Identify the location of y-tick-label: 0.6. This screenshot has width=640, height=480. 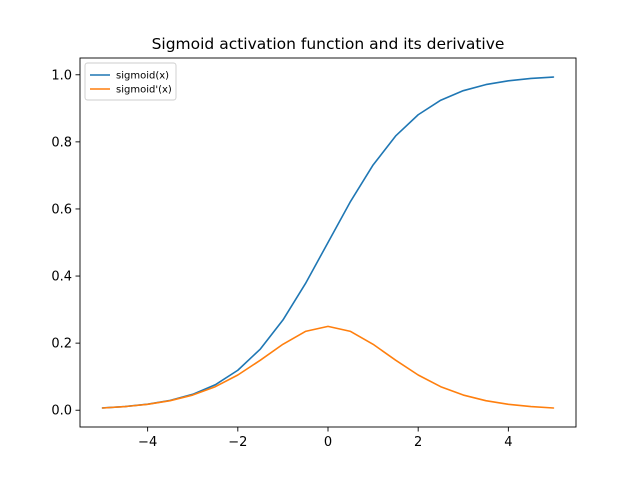
(61, 209).